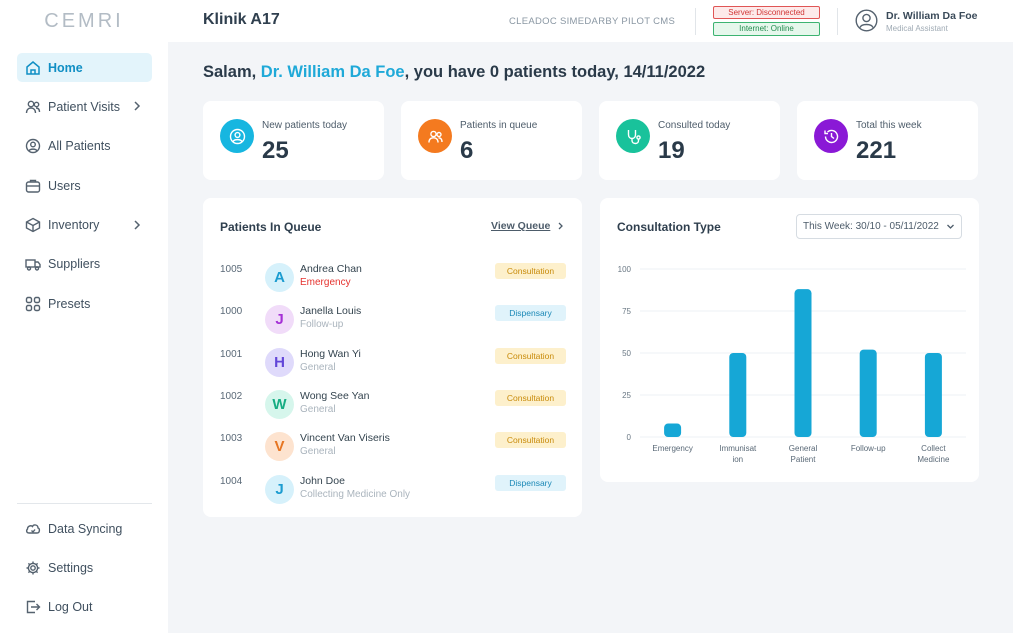 The image size is (1013, 633). What do you see at coordinates (950, 226) in the screenshot?
I see `chevron-down-icon` at bounding box center [950, 226].